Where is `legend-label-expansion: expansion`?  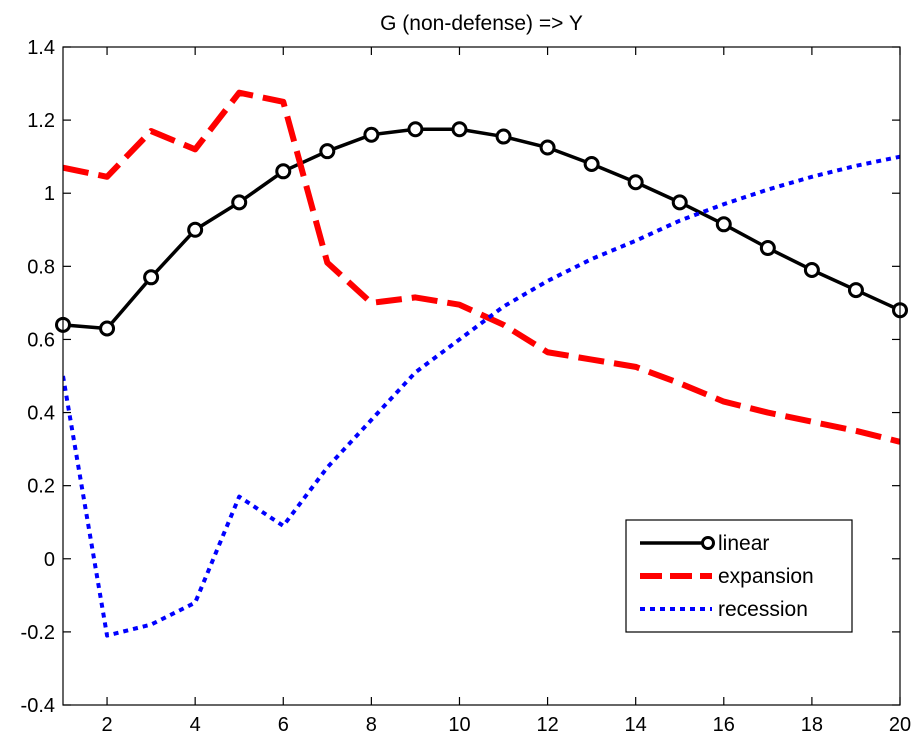 legend-label-expansion: expansion is located at coordinates (766, 576).